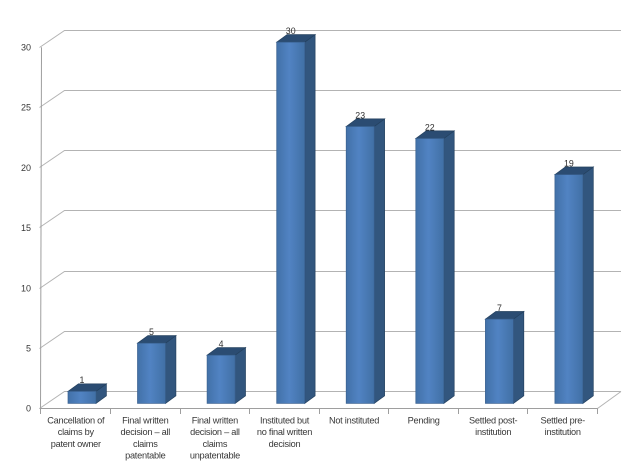 The height and width of the screenshot is (471, 627). Describe the element at coordinates (221, 344) in the screenshot. I see `svg-text: 4` at that location.